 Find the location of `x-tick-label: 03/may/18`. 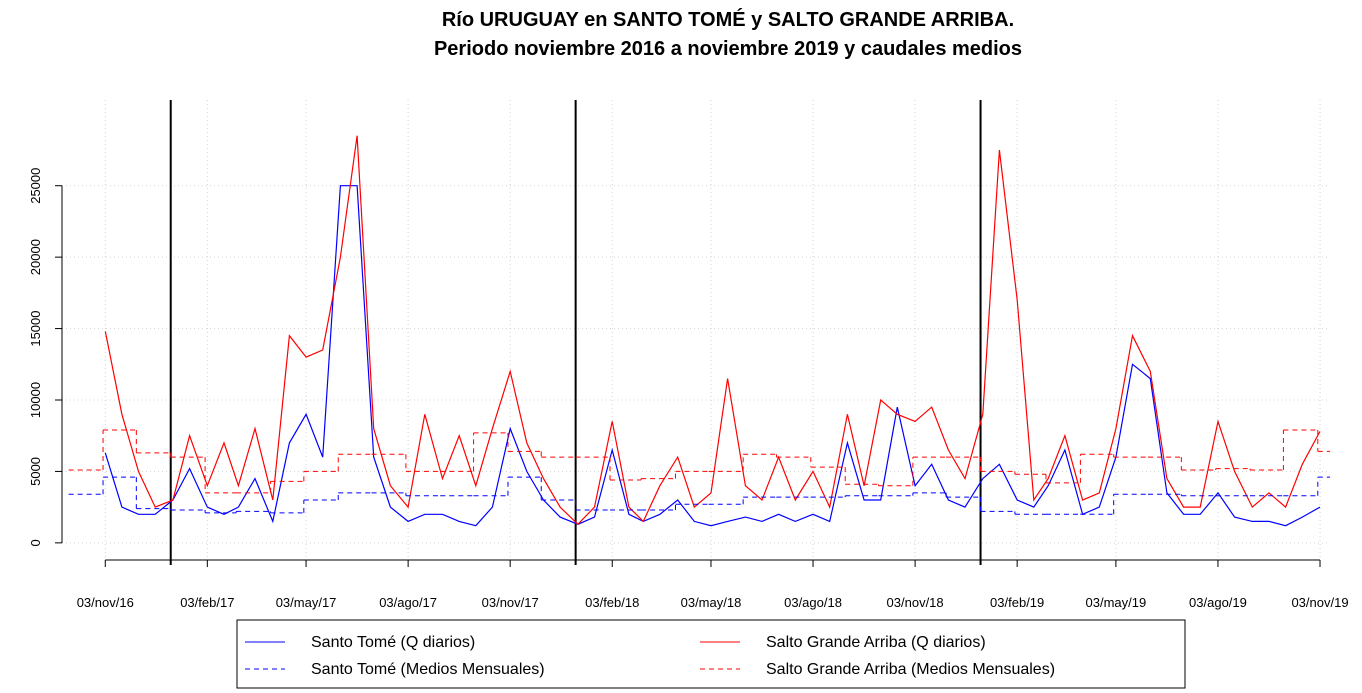

x-tick-label: 03/may/18 is located at coordinates (711, 602).